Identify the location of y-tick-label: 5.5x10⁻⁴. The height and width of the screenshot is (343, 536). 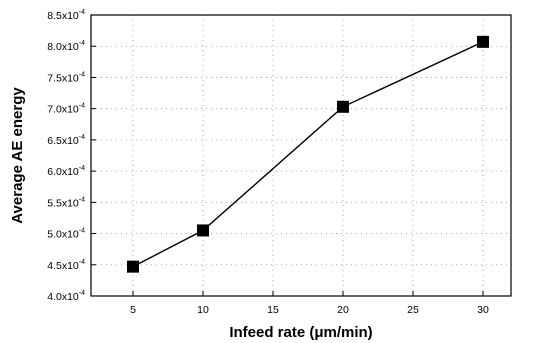
(66, 202).